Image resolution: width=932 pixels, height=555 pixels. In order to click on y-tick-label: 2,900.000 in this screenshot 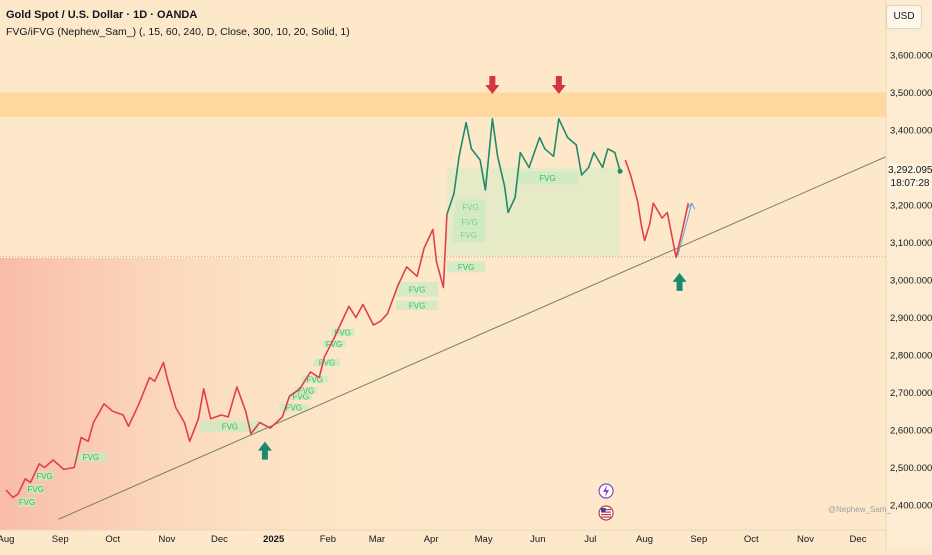, I will do `click(911, 318)`.